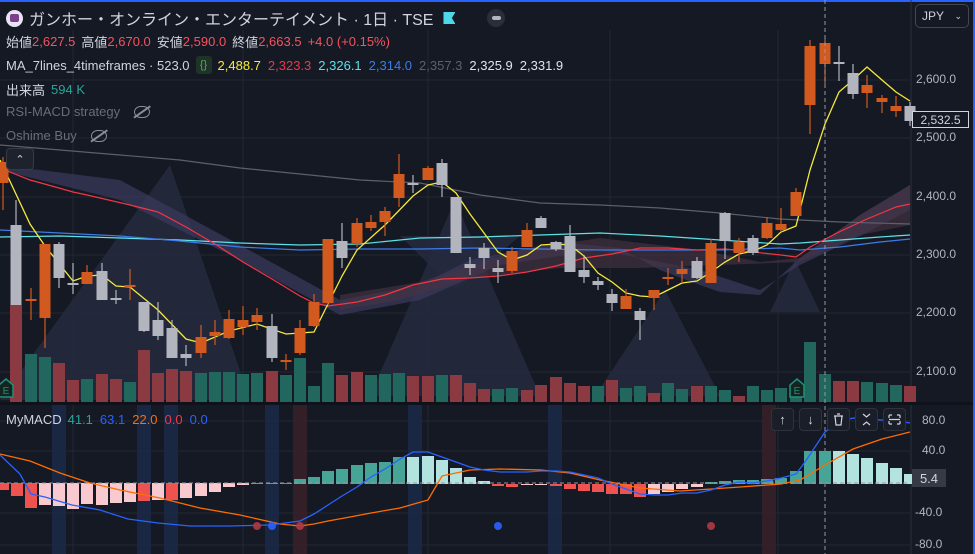 This screenshot has width=975, height=554. I want to click on rsi-macd-strategy-row: RSI-MACD strategy, so click(78, 111).